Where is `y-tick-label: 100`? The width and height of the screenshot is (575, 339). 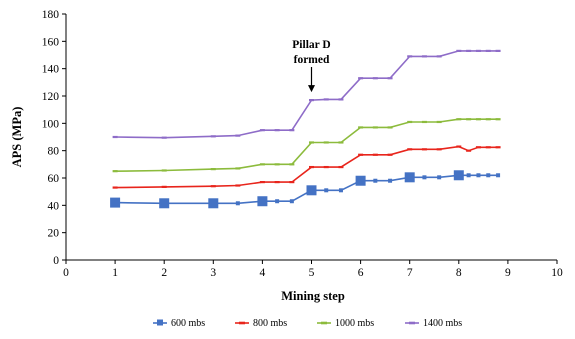 y-tick-label: 100 is located at coordinates (51, 124).